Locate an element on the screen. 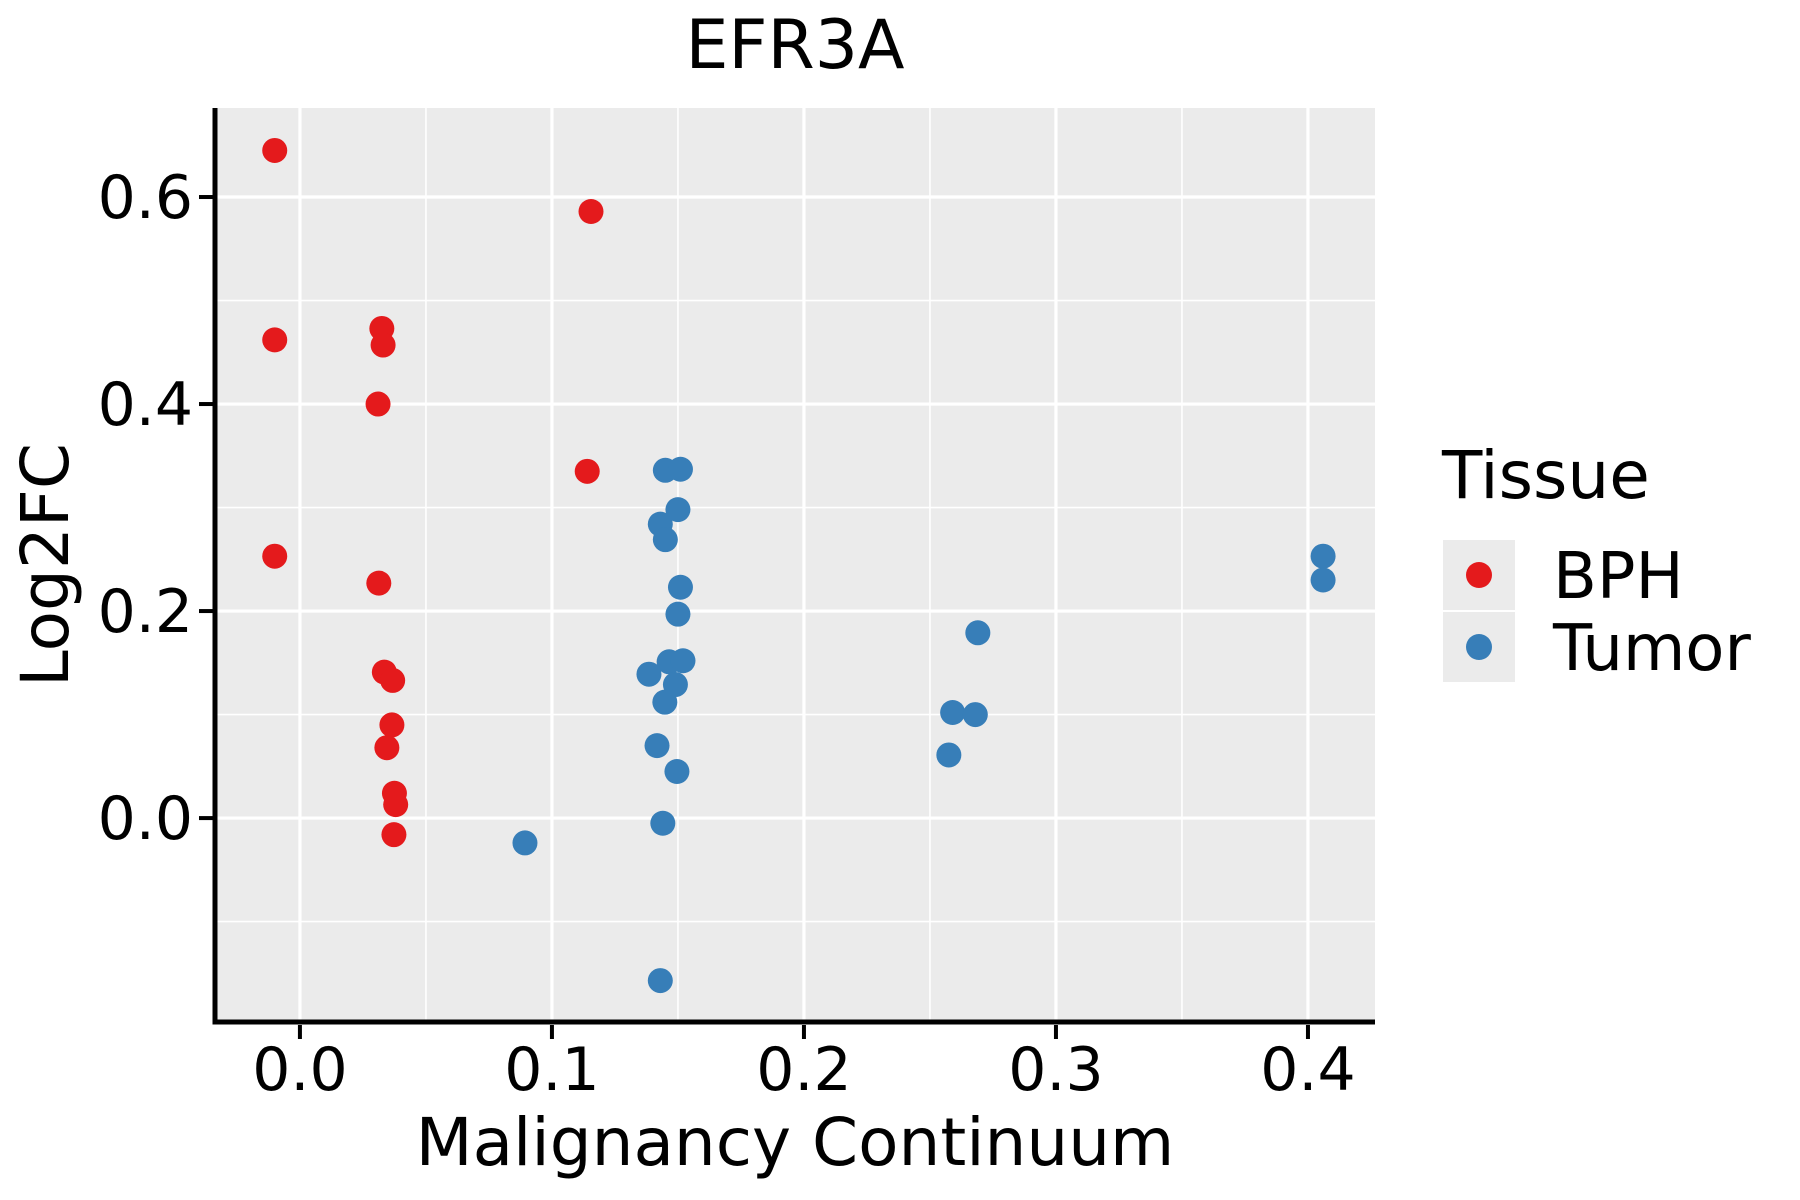 The width and height of the screenshot is (1800, 1200). y-tick-label: 0.6 is located at coordinates (145, 198).